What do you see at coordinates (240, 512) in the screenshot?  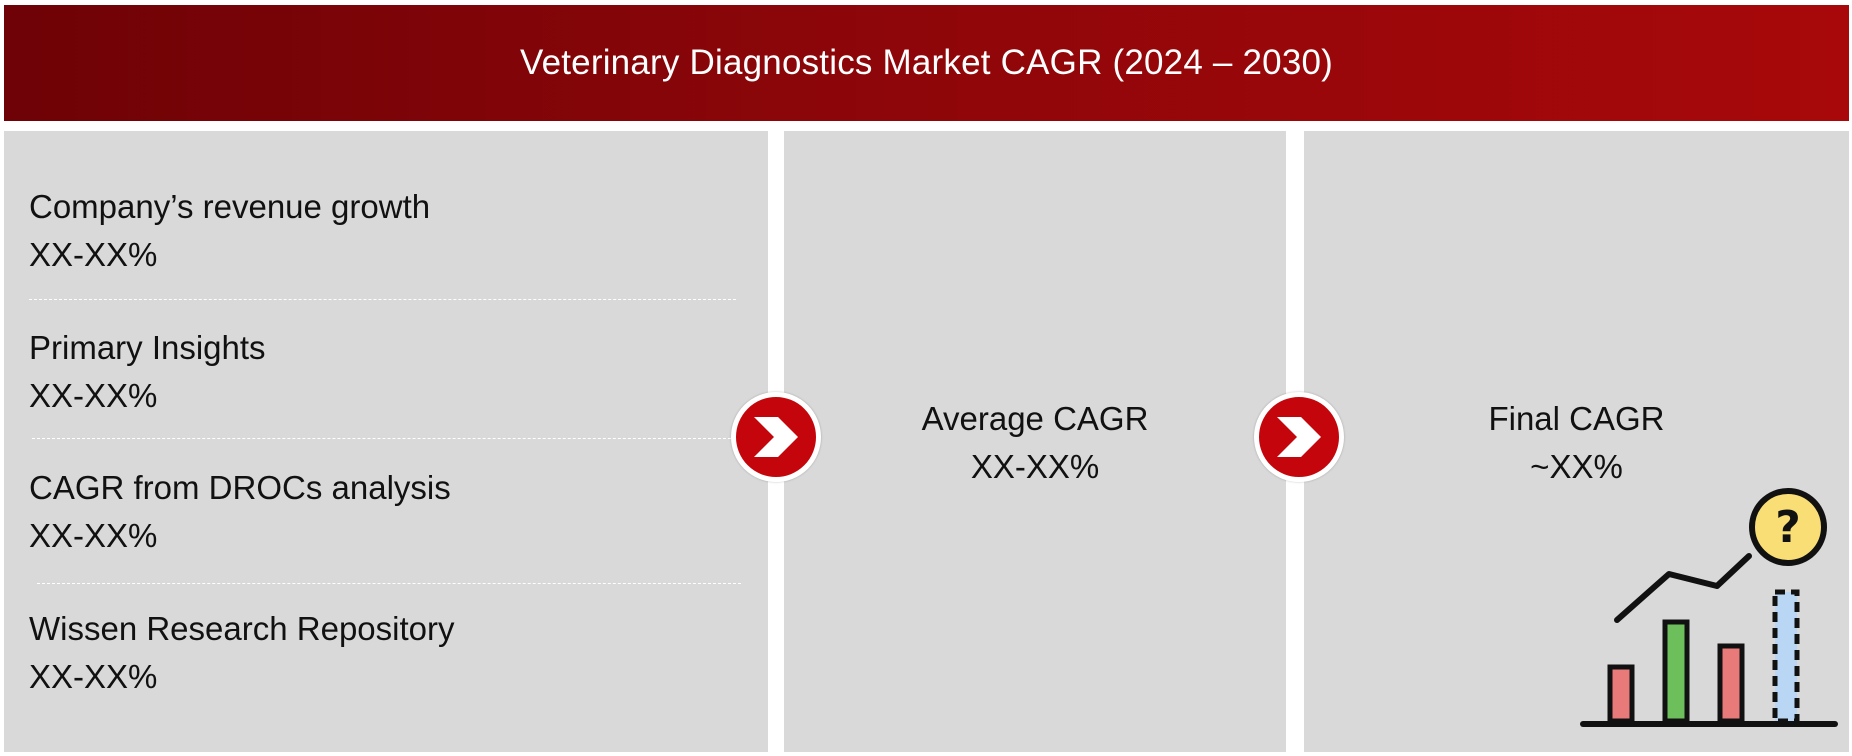 I see `source-item: CAGR from DROCs analysis XX-XX%` at bounding box center [240, 512].